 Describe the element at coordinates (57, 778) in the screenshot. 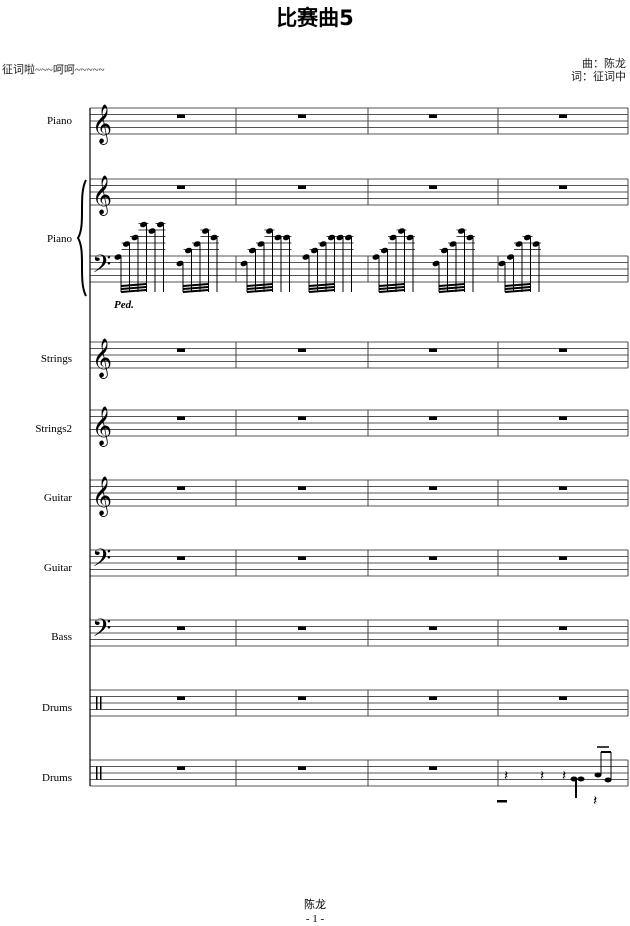

I see `staff-label-drums-2: Drums` at that location.